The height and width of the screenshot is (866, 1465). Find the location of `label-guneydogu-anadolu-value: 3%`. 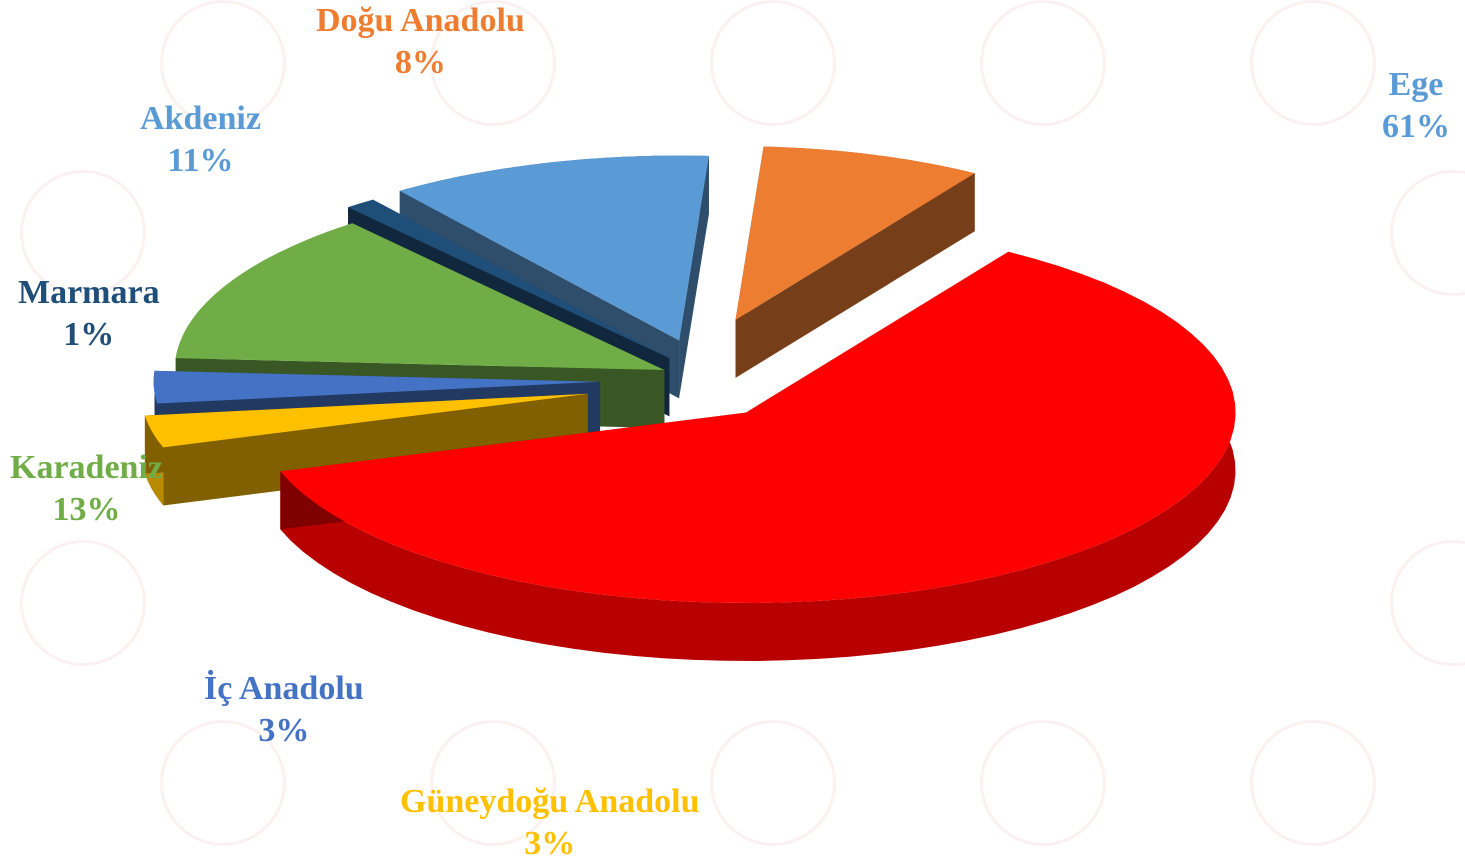

label-guneydogu-anadolu-value: 3% is located at coordinates (550, 844).